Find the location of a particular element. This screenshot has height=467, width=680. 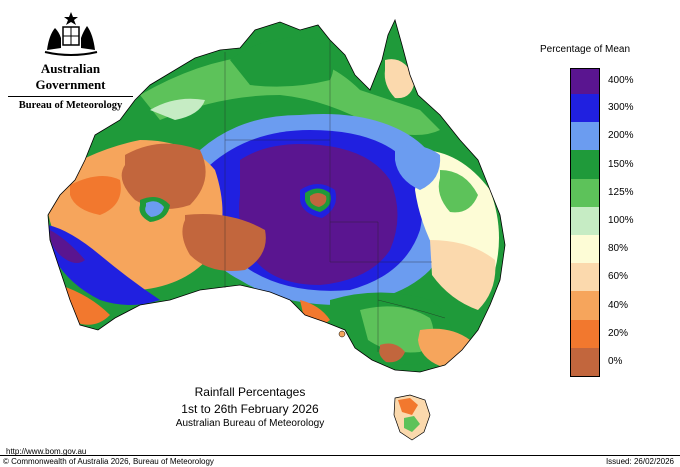

bureau-name: Bureau of Meteorology is located at coordinates (70, 105).